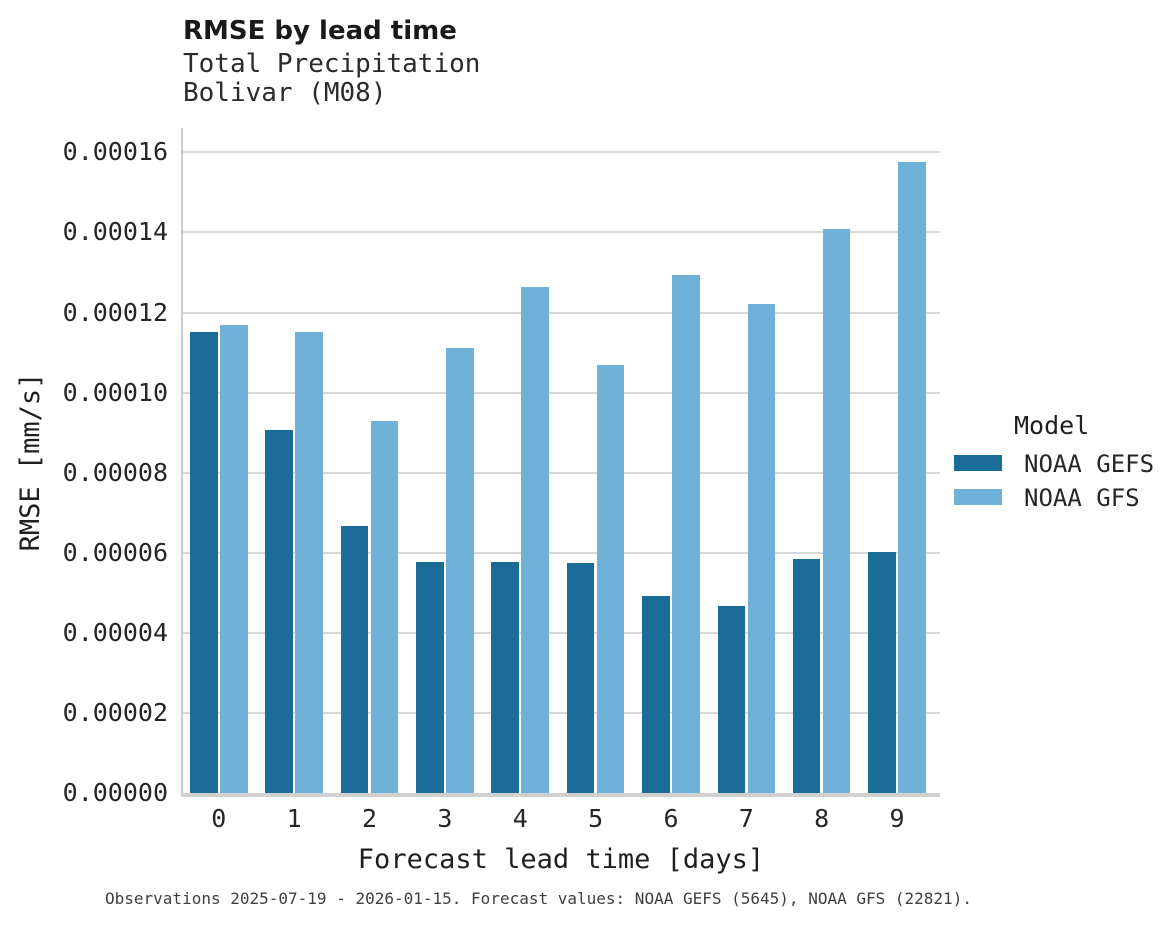  Describe the element at coordinates (369, 818) in the screenshot. I see `x-tick-label-2: 2` at that location.